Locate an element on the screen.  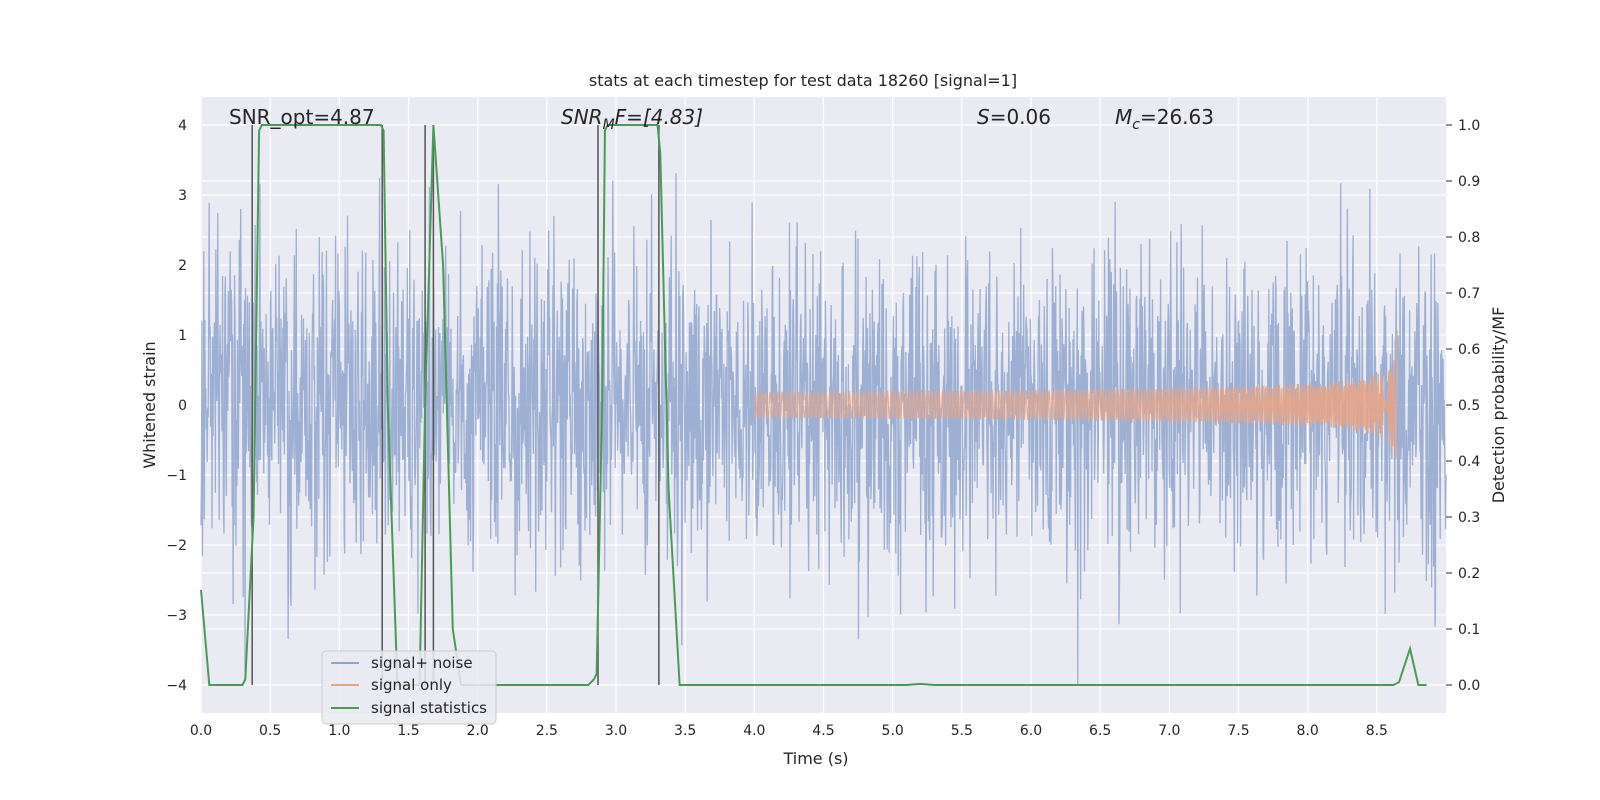
x-tick-label: 1.0 is located at coordinates (339, 731).